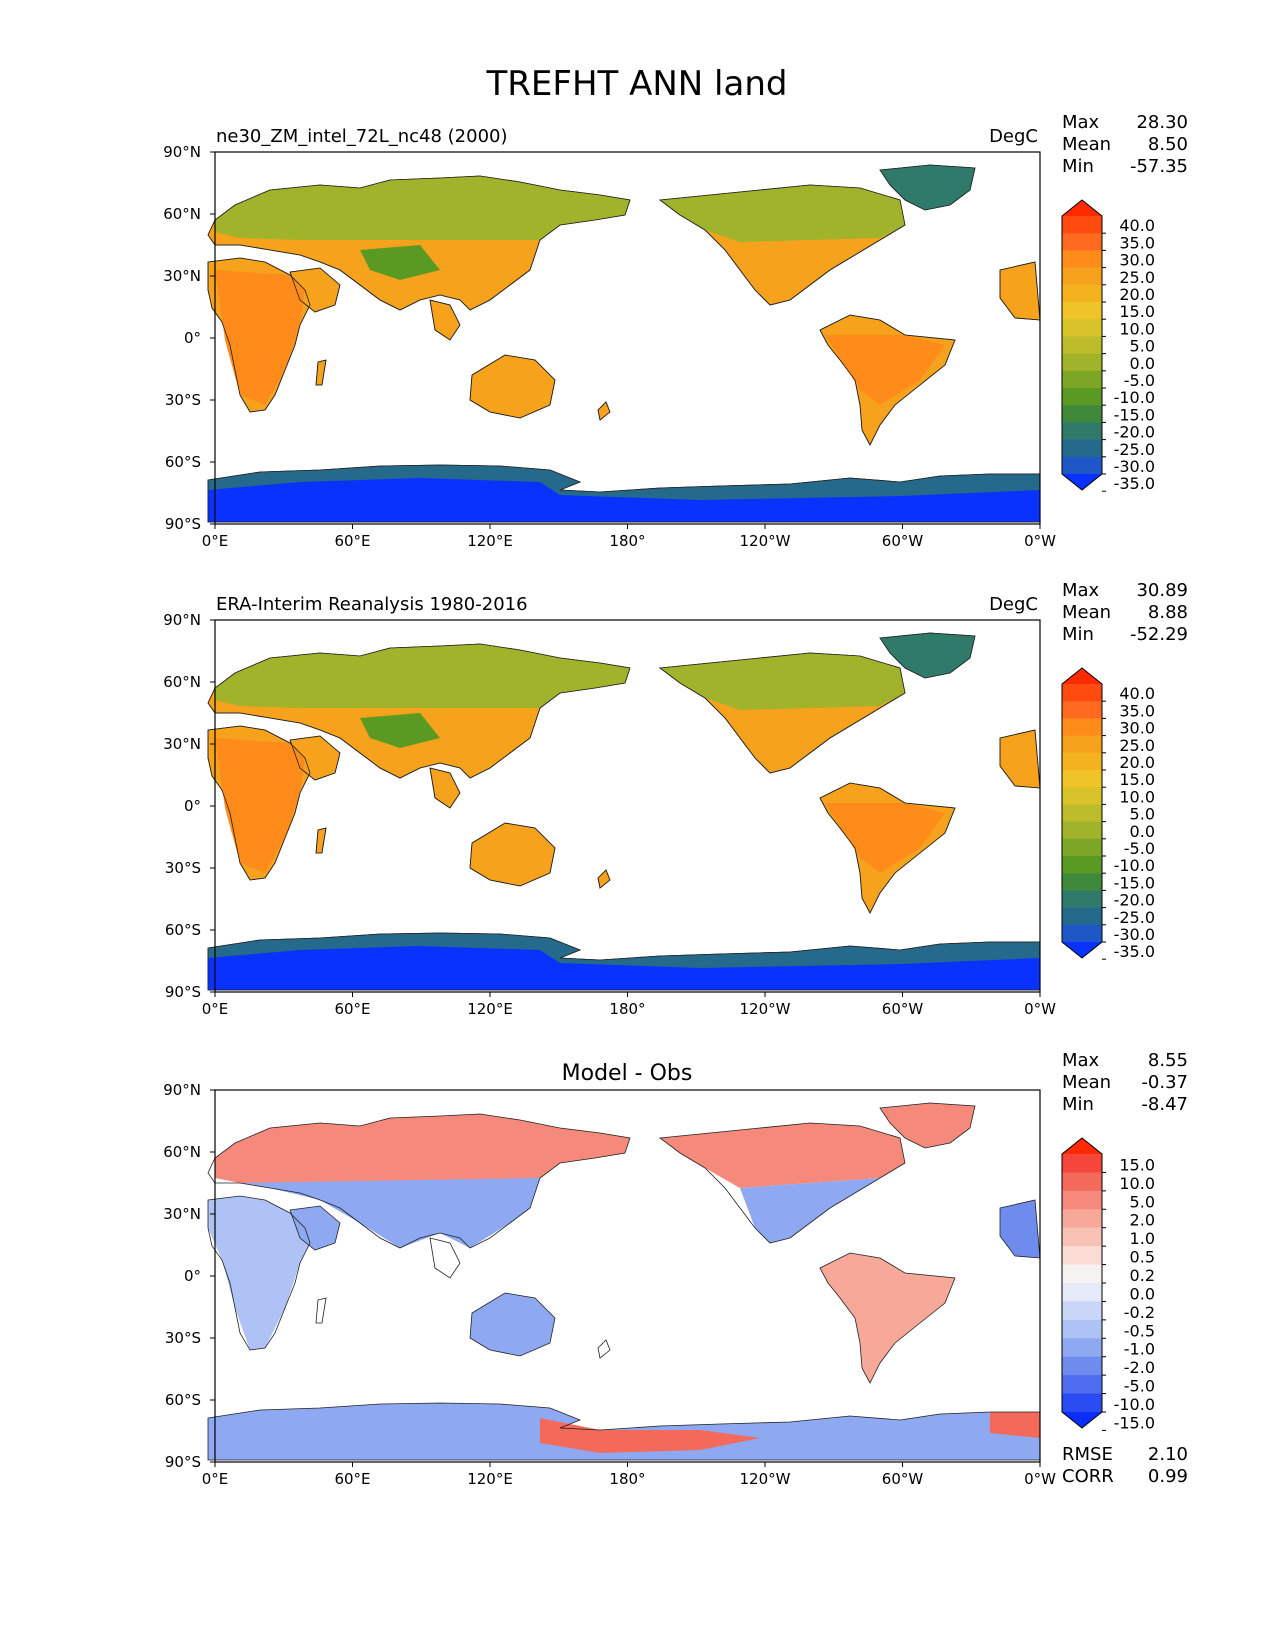 Image resolution: width=1275 pixels, height=1650 pixels. Describe the element at coordinates (260, 337) in the screenshot. I see `africa-warm` at that location.